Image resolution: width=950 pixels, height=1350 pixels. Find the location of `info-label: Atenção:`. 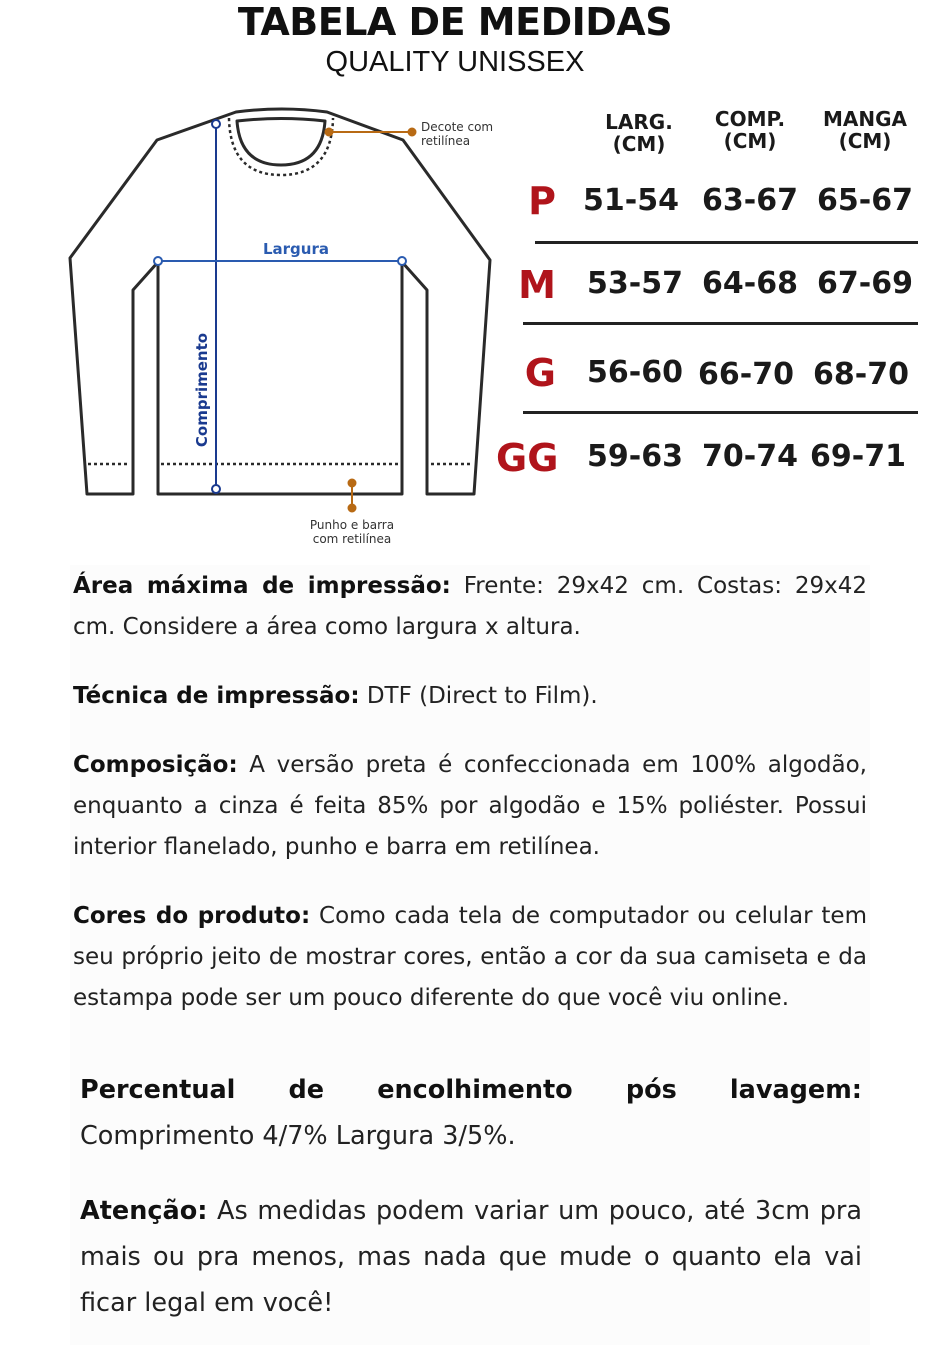

info-label: Atenção: is located at coordinates (144, 1211).